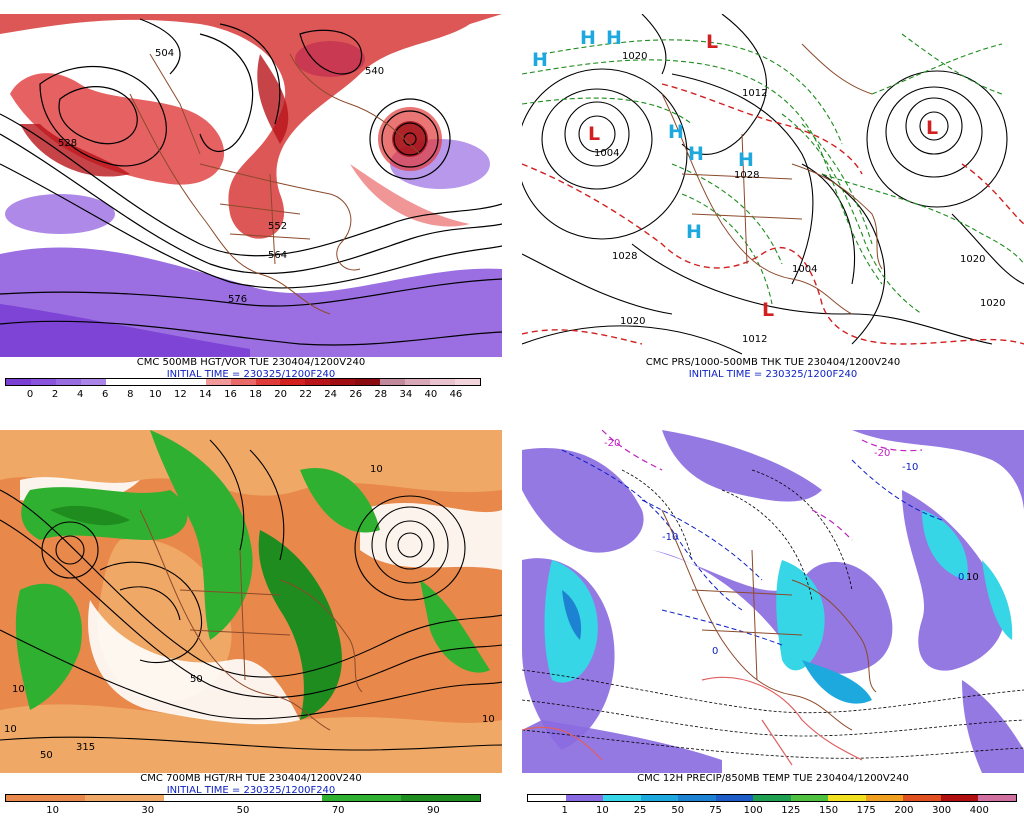 This screenshot has width=1024, height=819. What do you see at coordinates (356, 394) in the screenshot?
I see `scale-tick-label: 26` at bounding box center [356, 394].